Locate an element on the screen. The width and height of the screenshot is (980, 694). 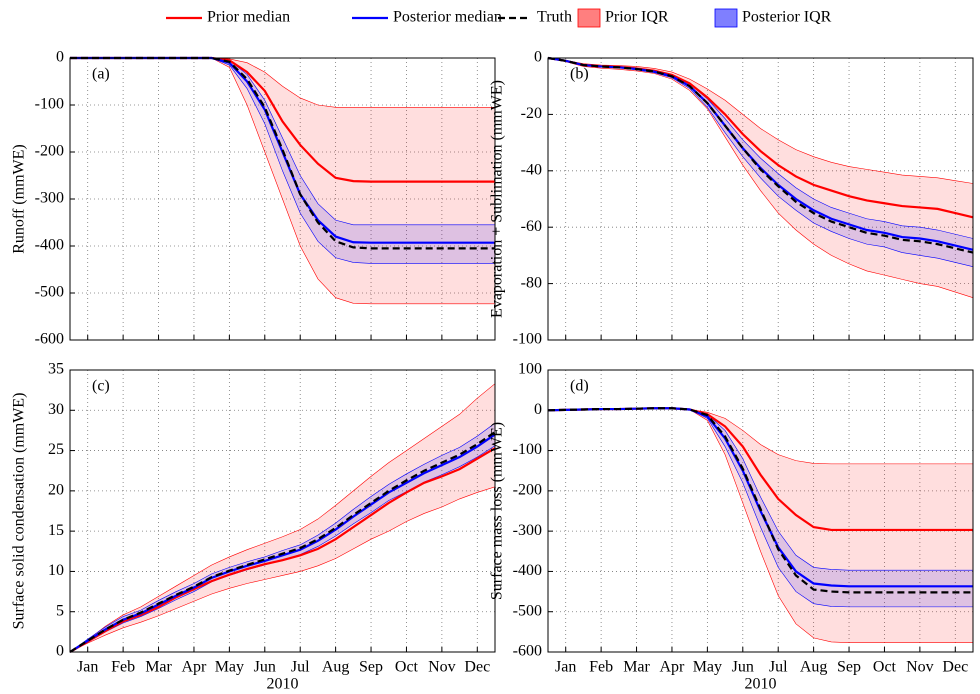
panel-label: (a) is located at coordinates (101, 74).